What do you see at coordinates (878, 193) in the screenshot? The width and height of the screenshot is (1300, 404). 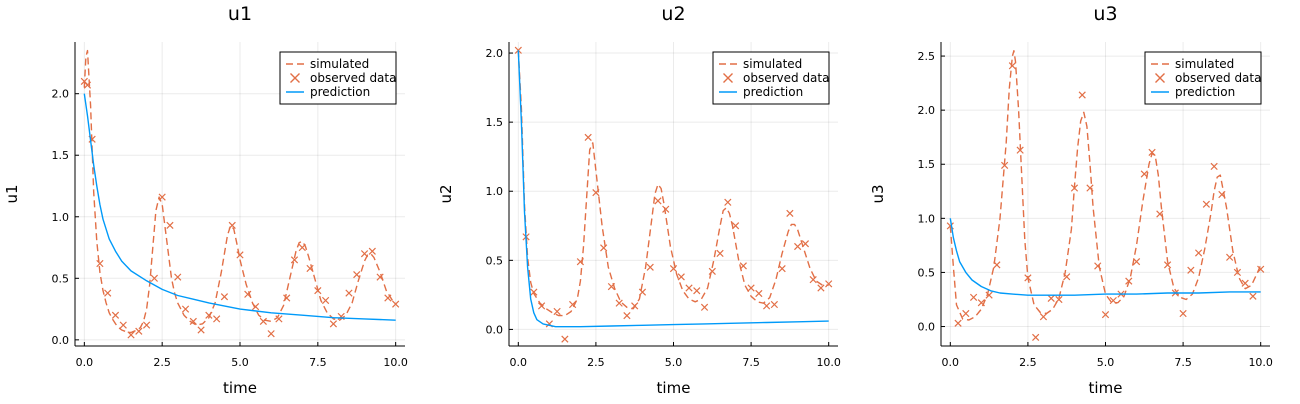 I see `y-axis-label: u3` at bounding box center [878, 193].